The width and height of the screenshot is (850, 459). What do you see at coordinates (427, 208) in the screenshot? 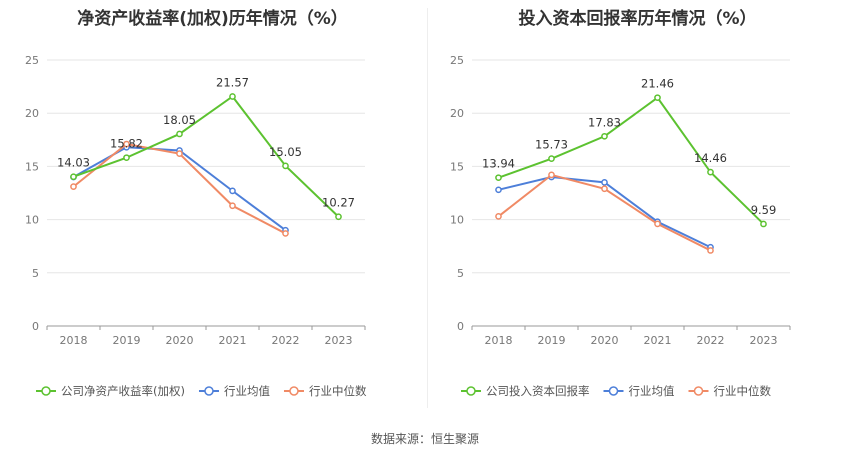
I see `panel-divider` at bounding box center [427, 208].